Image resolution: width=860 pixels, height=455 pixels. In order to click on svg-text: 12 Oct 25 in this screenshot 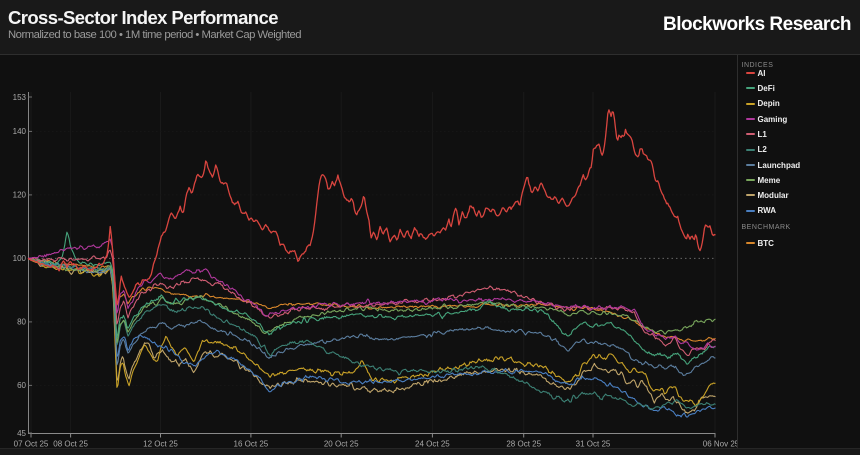, I will do `click(160, 444)`.